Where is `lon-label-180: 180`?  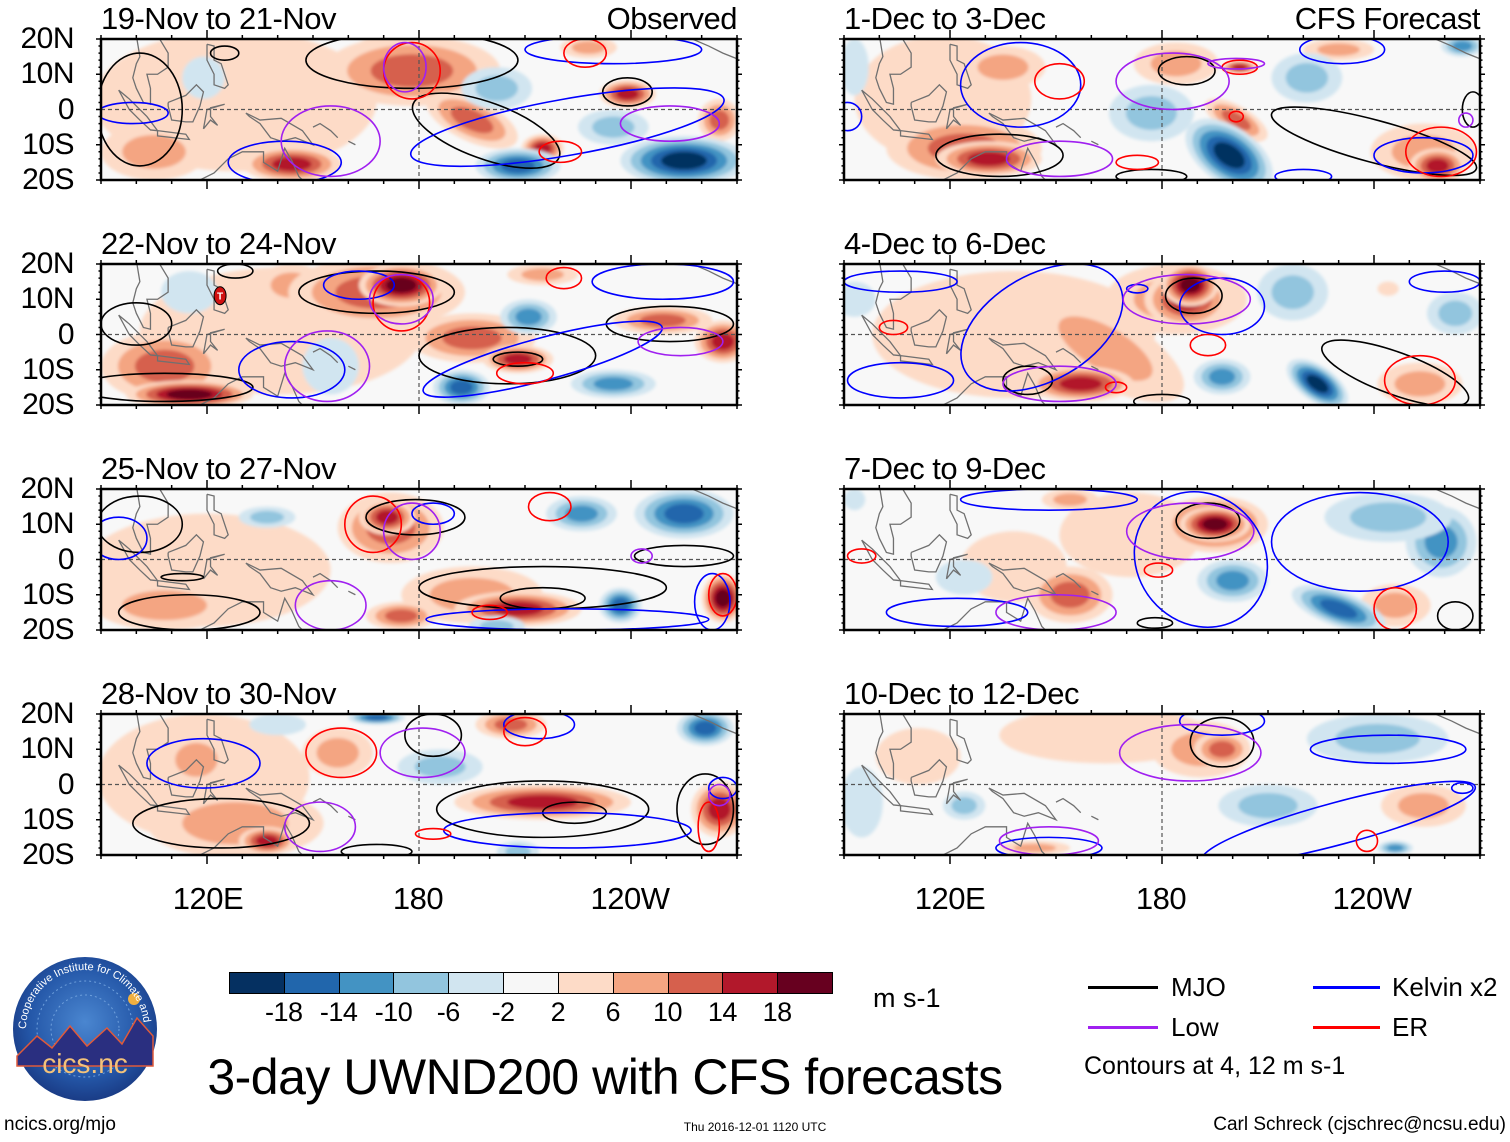 lon-label-180: 180 is located at coordinates (1161, 898).